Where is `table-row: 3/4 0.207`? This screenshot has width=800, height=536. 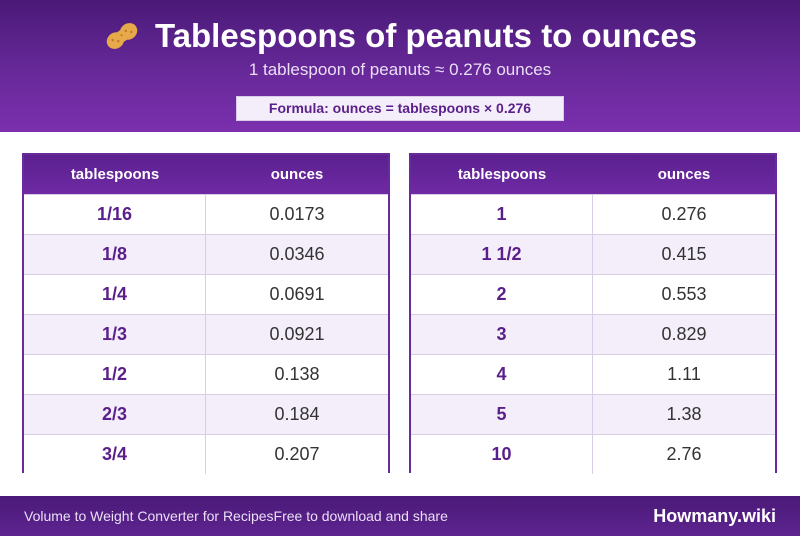 table-row: 3/4 0.207 is located at coordinates (206, 454).